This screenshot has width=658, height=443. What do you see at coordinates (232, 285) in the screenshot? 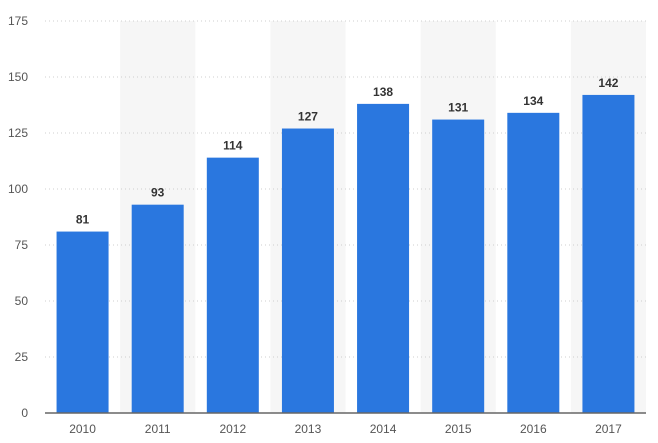
I see `bar-2012` at bounding box center [232, 285].